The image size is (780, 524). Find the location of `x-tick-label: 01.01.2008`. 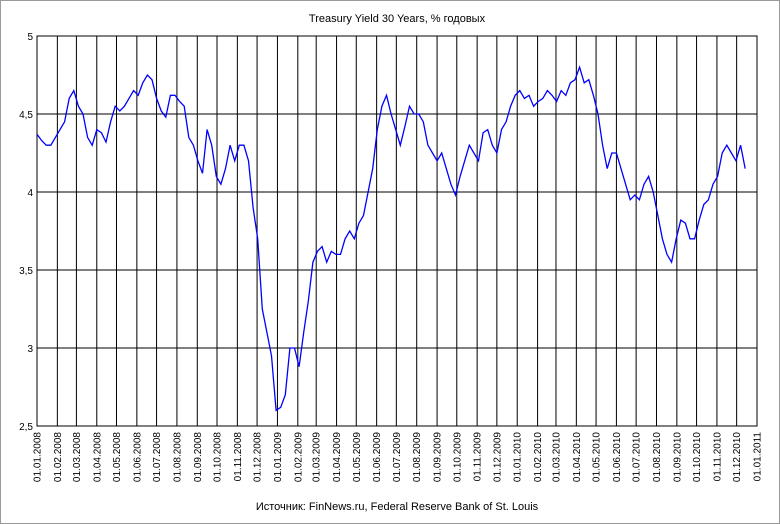

x-tick-label: 01.01.2008 is located at coordinates (38, 457).